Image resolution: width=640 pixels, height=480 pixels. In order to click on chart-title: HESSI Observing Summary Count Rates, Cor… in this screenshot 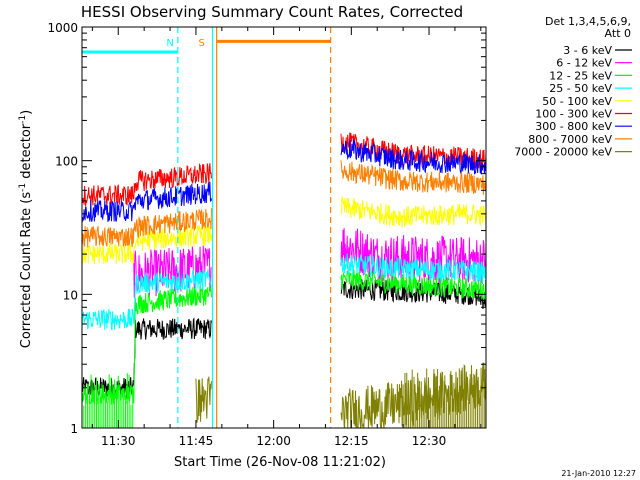, I will do `click(272, 12)`.